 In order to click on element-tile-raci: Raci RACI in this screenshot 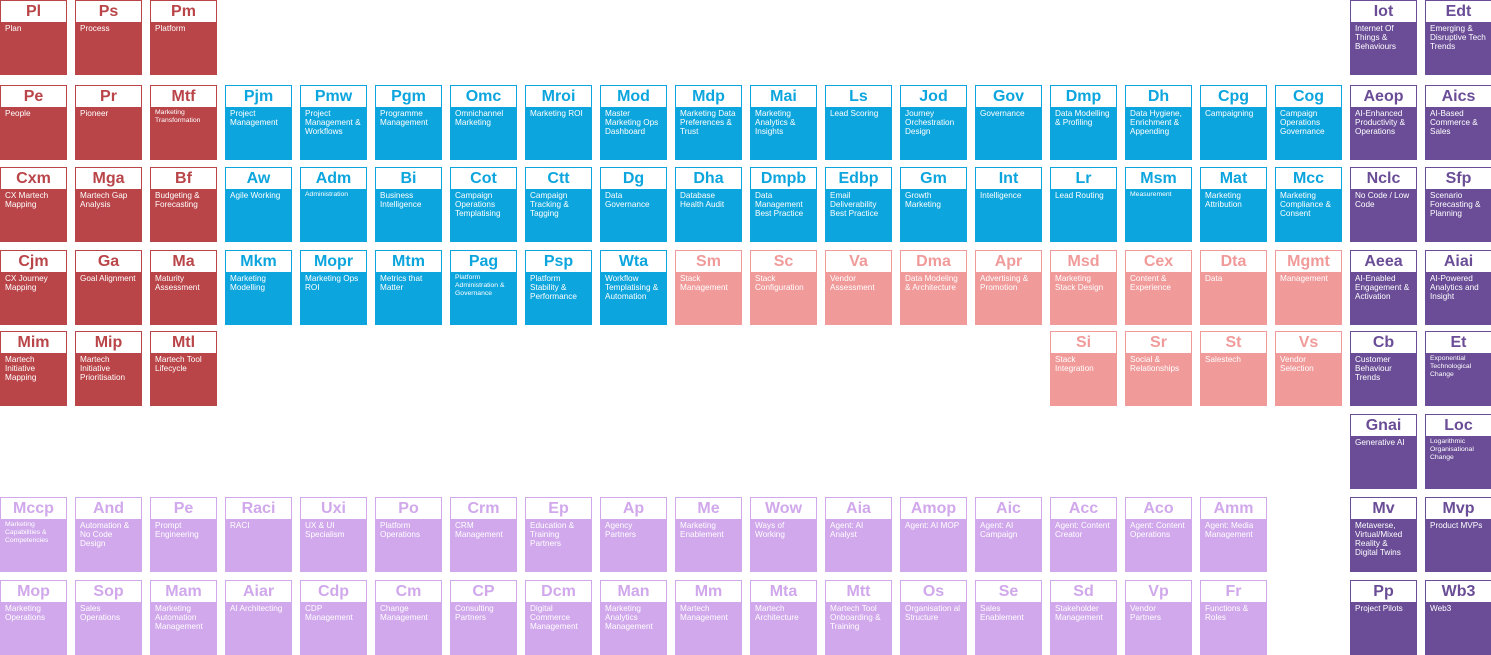, I will do `click(258, 534)`.